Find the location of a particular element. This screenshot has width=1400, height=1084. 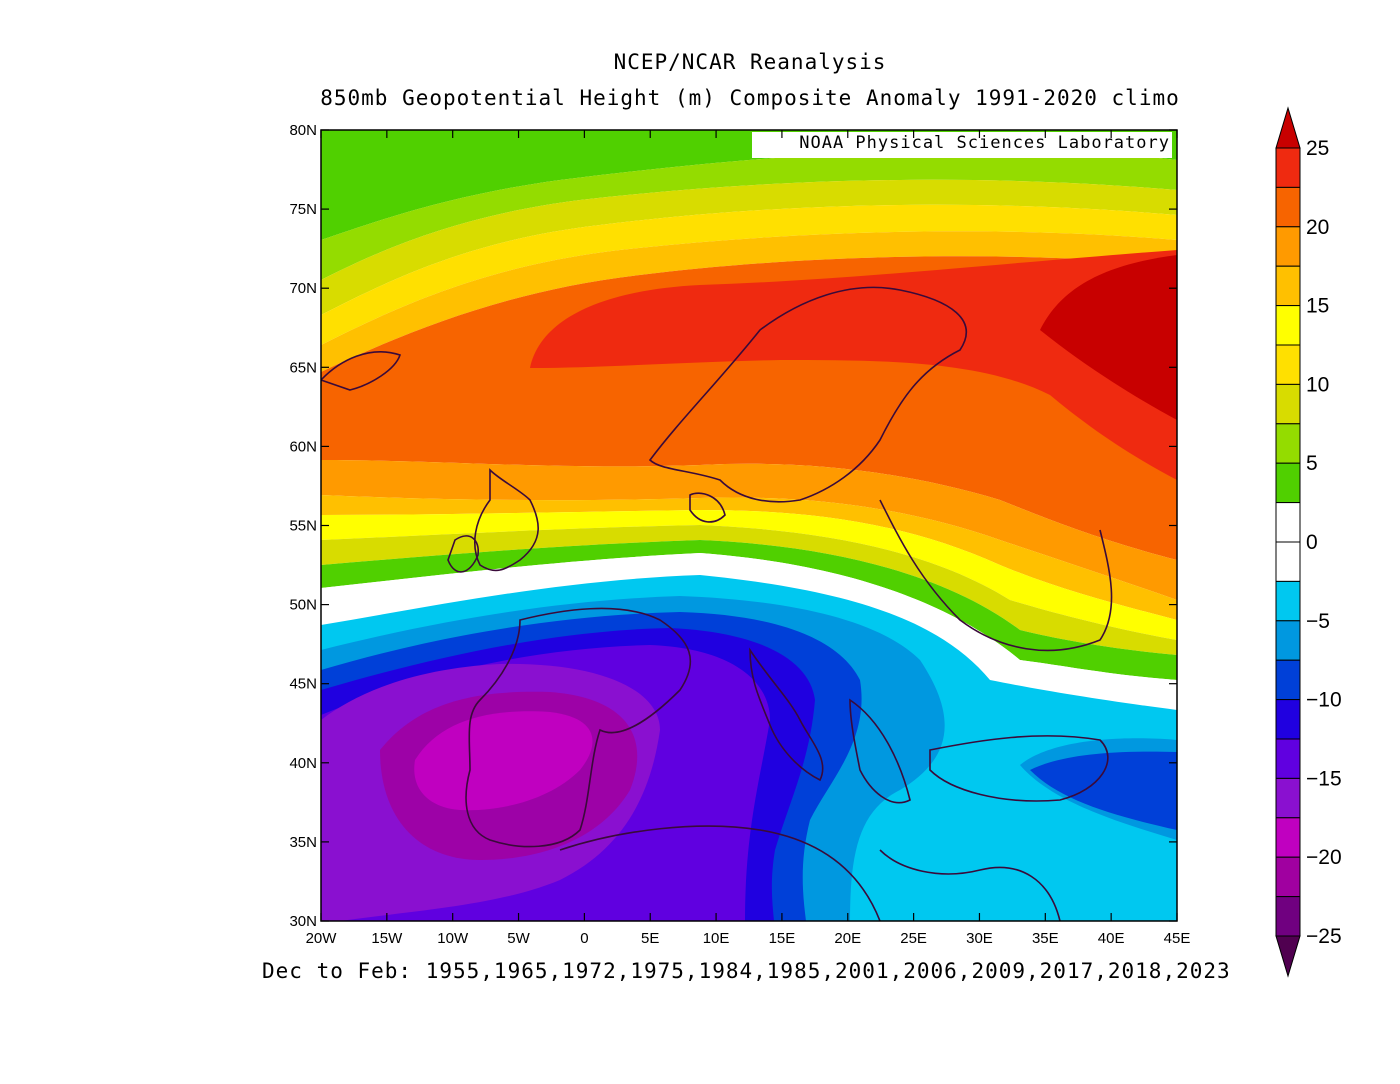

lat-tick-label: 70N is located at coordinates (303, 288).